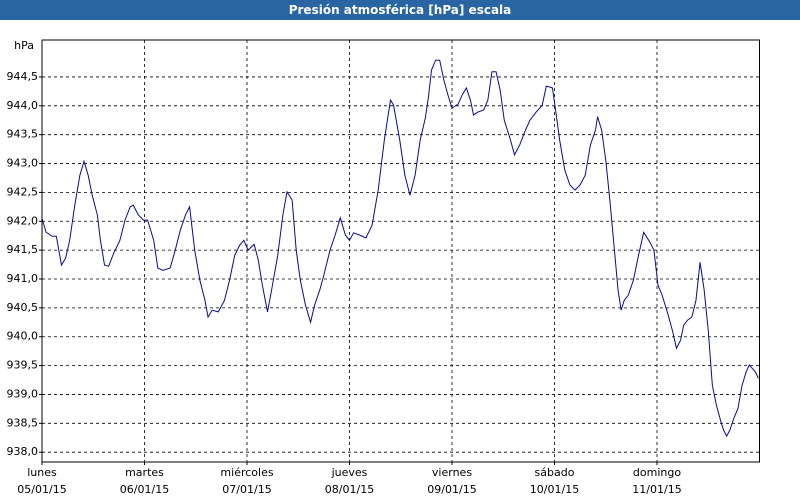  I want to click on y-tick-label: 939,5, so click(23, 365).